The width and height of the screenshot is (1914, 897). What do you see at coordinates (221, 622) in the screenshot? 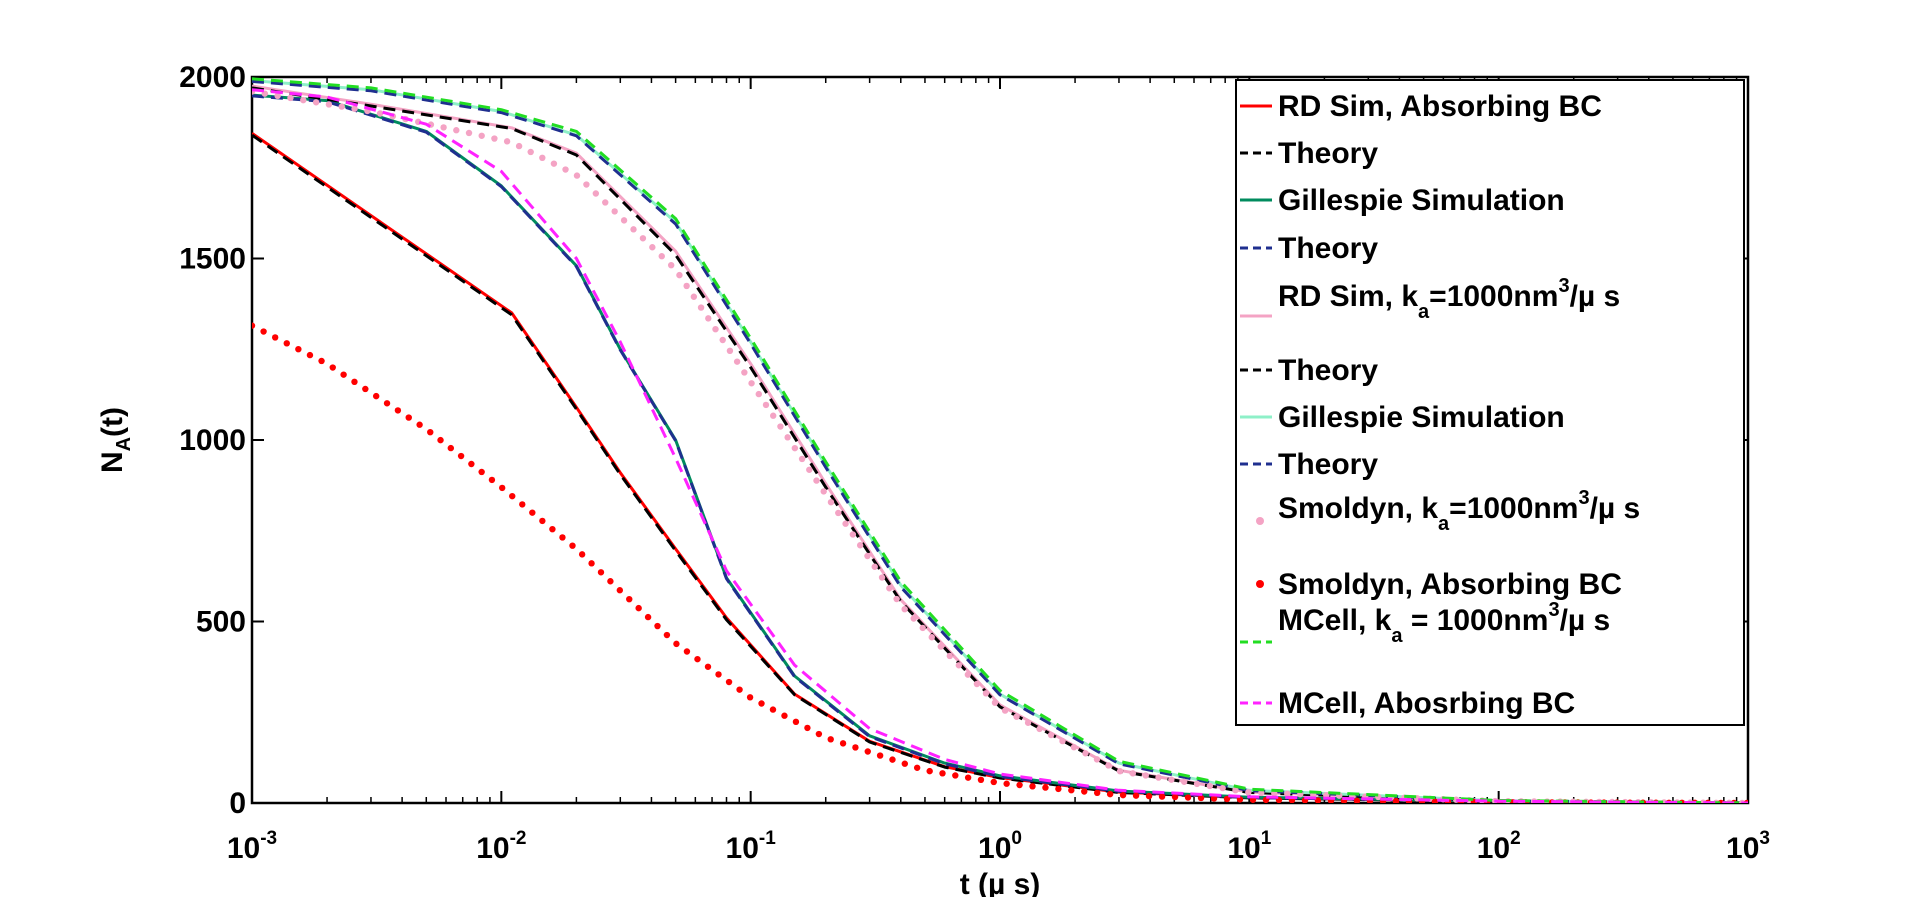
I see `y-tick-label: 500` at bounding box center [221, 622].